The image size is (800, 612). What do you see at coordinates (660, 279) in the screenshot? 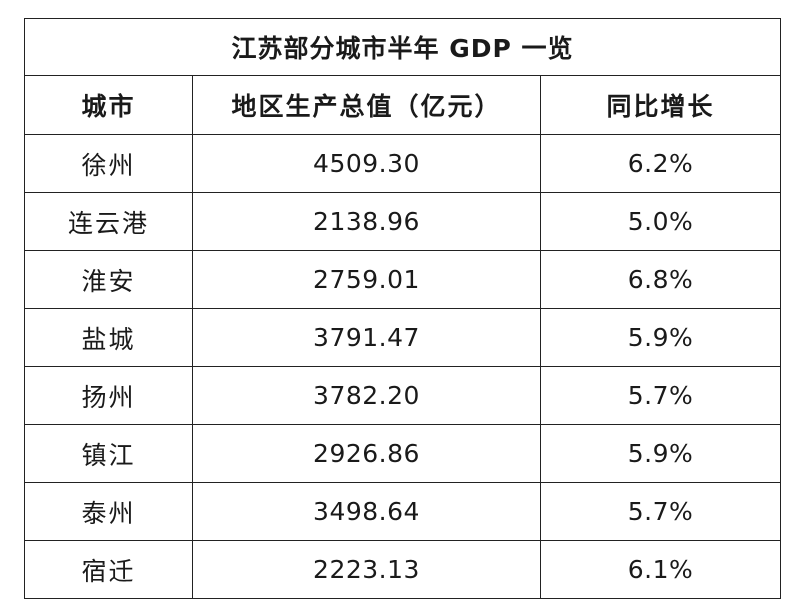
I see `growth-cell: 6.8%` at bounding box center [660, 279].